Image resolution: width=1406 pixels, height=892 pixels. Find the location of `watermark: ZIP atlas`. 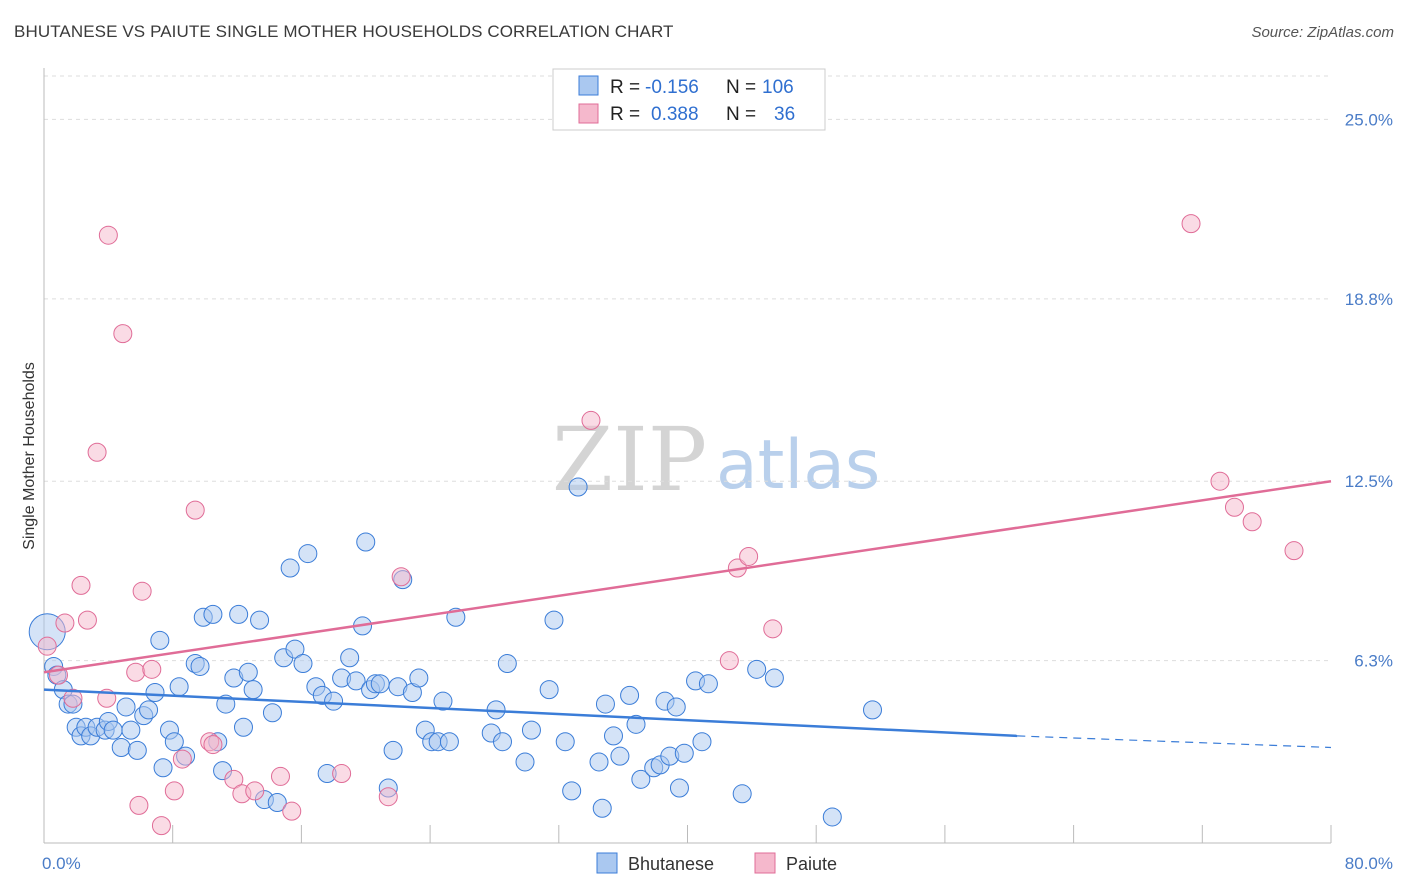

watermark: ZIP atlas is located at coordinates (716, 459).